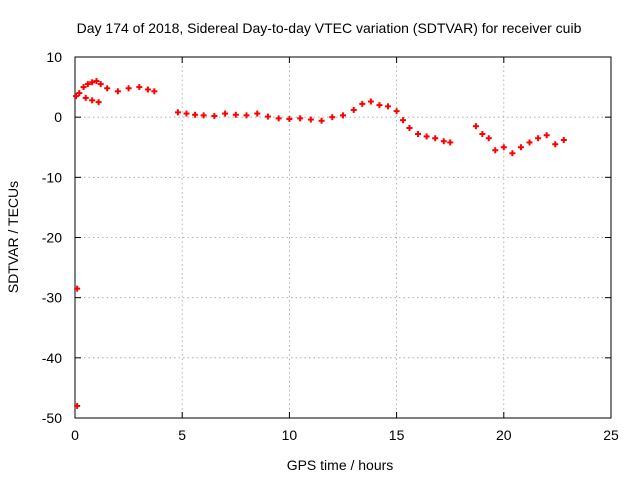  Describe the element at coordinates (290, 435) in the screenshot. I see `x-tick-label: 10` at that location.